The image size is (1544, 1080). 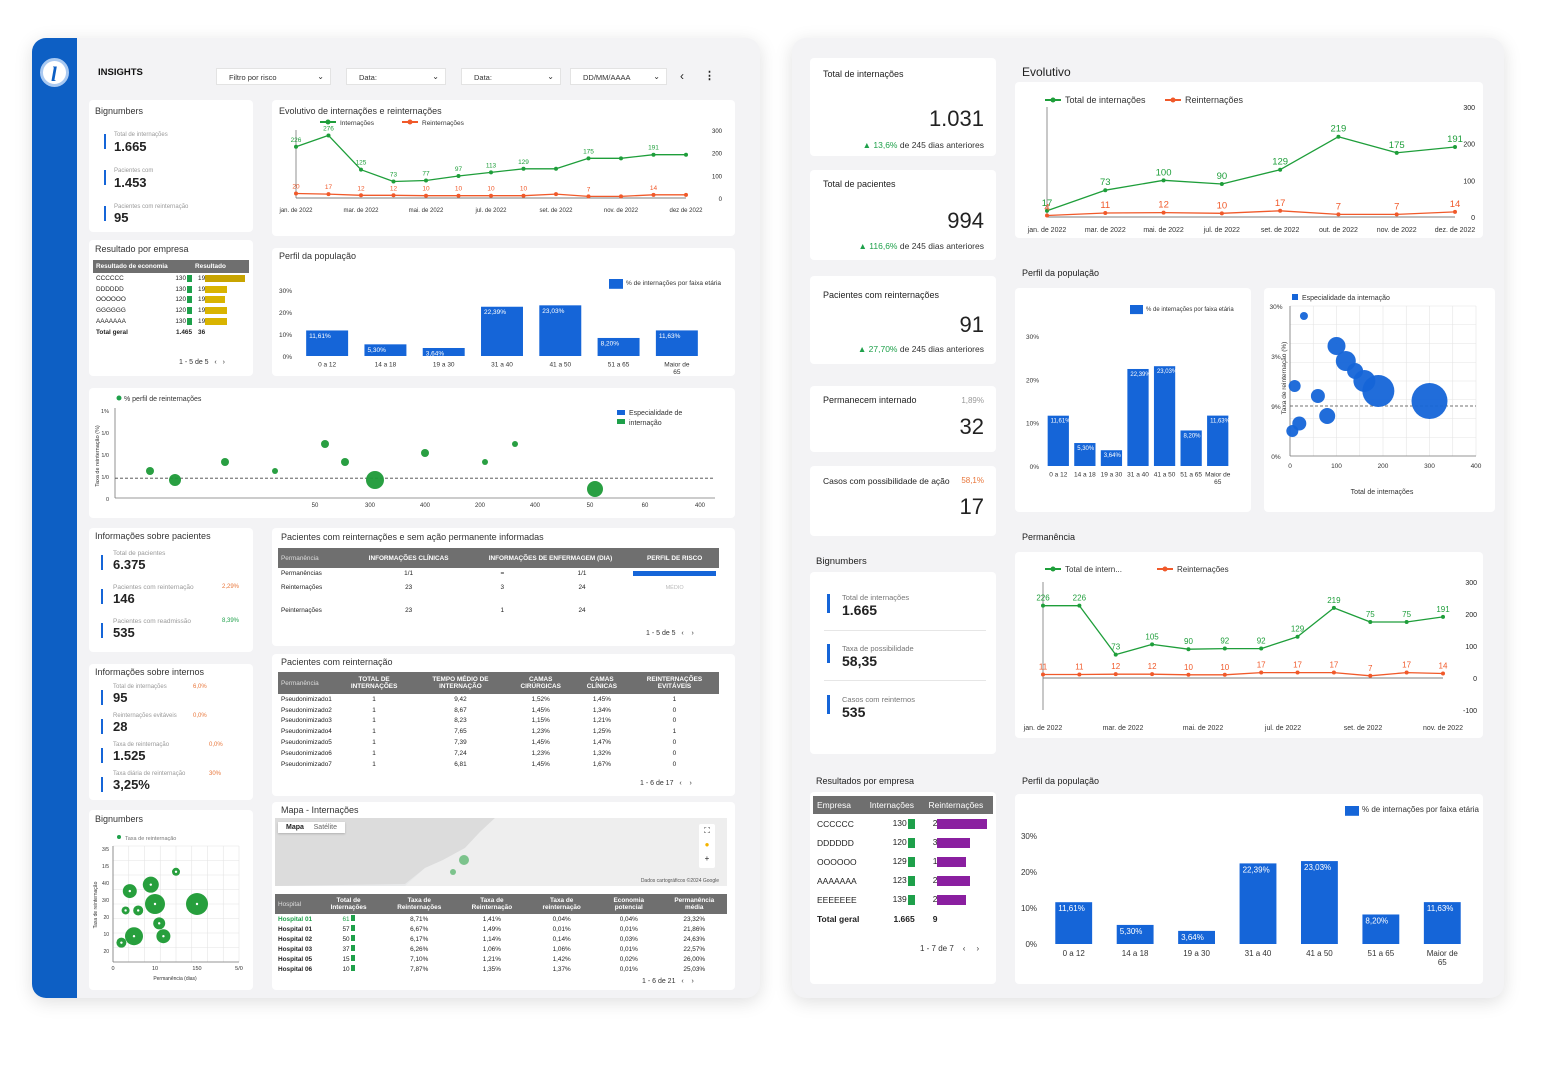 I want to click on col-header: Permanência média, so click(x=694, y=904).